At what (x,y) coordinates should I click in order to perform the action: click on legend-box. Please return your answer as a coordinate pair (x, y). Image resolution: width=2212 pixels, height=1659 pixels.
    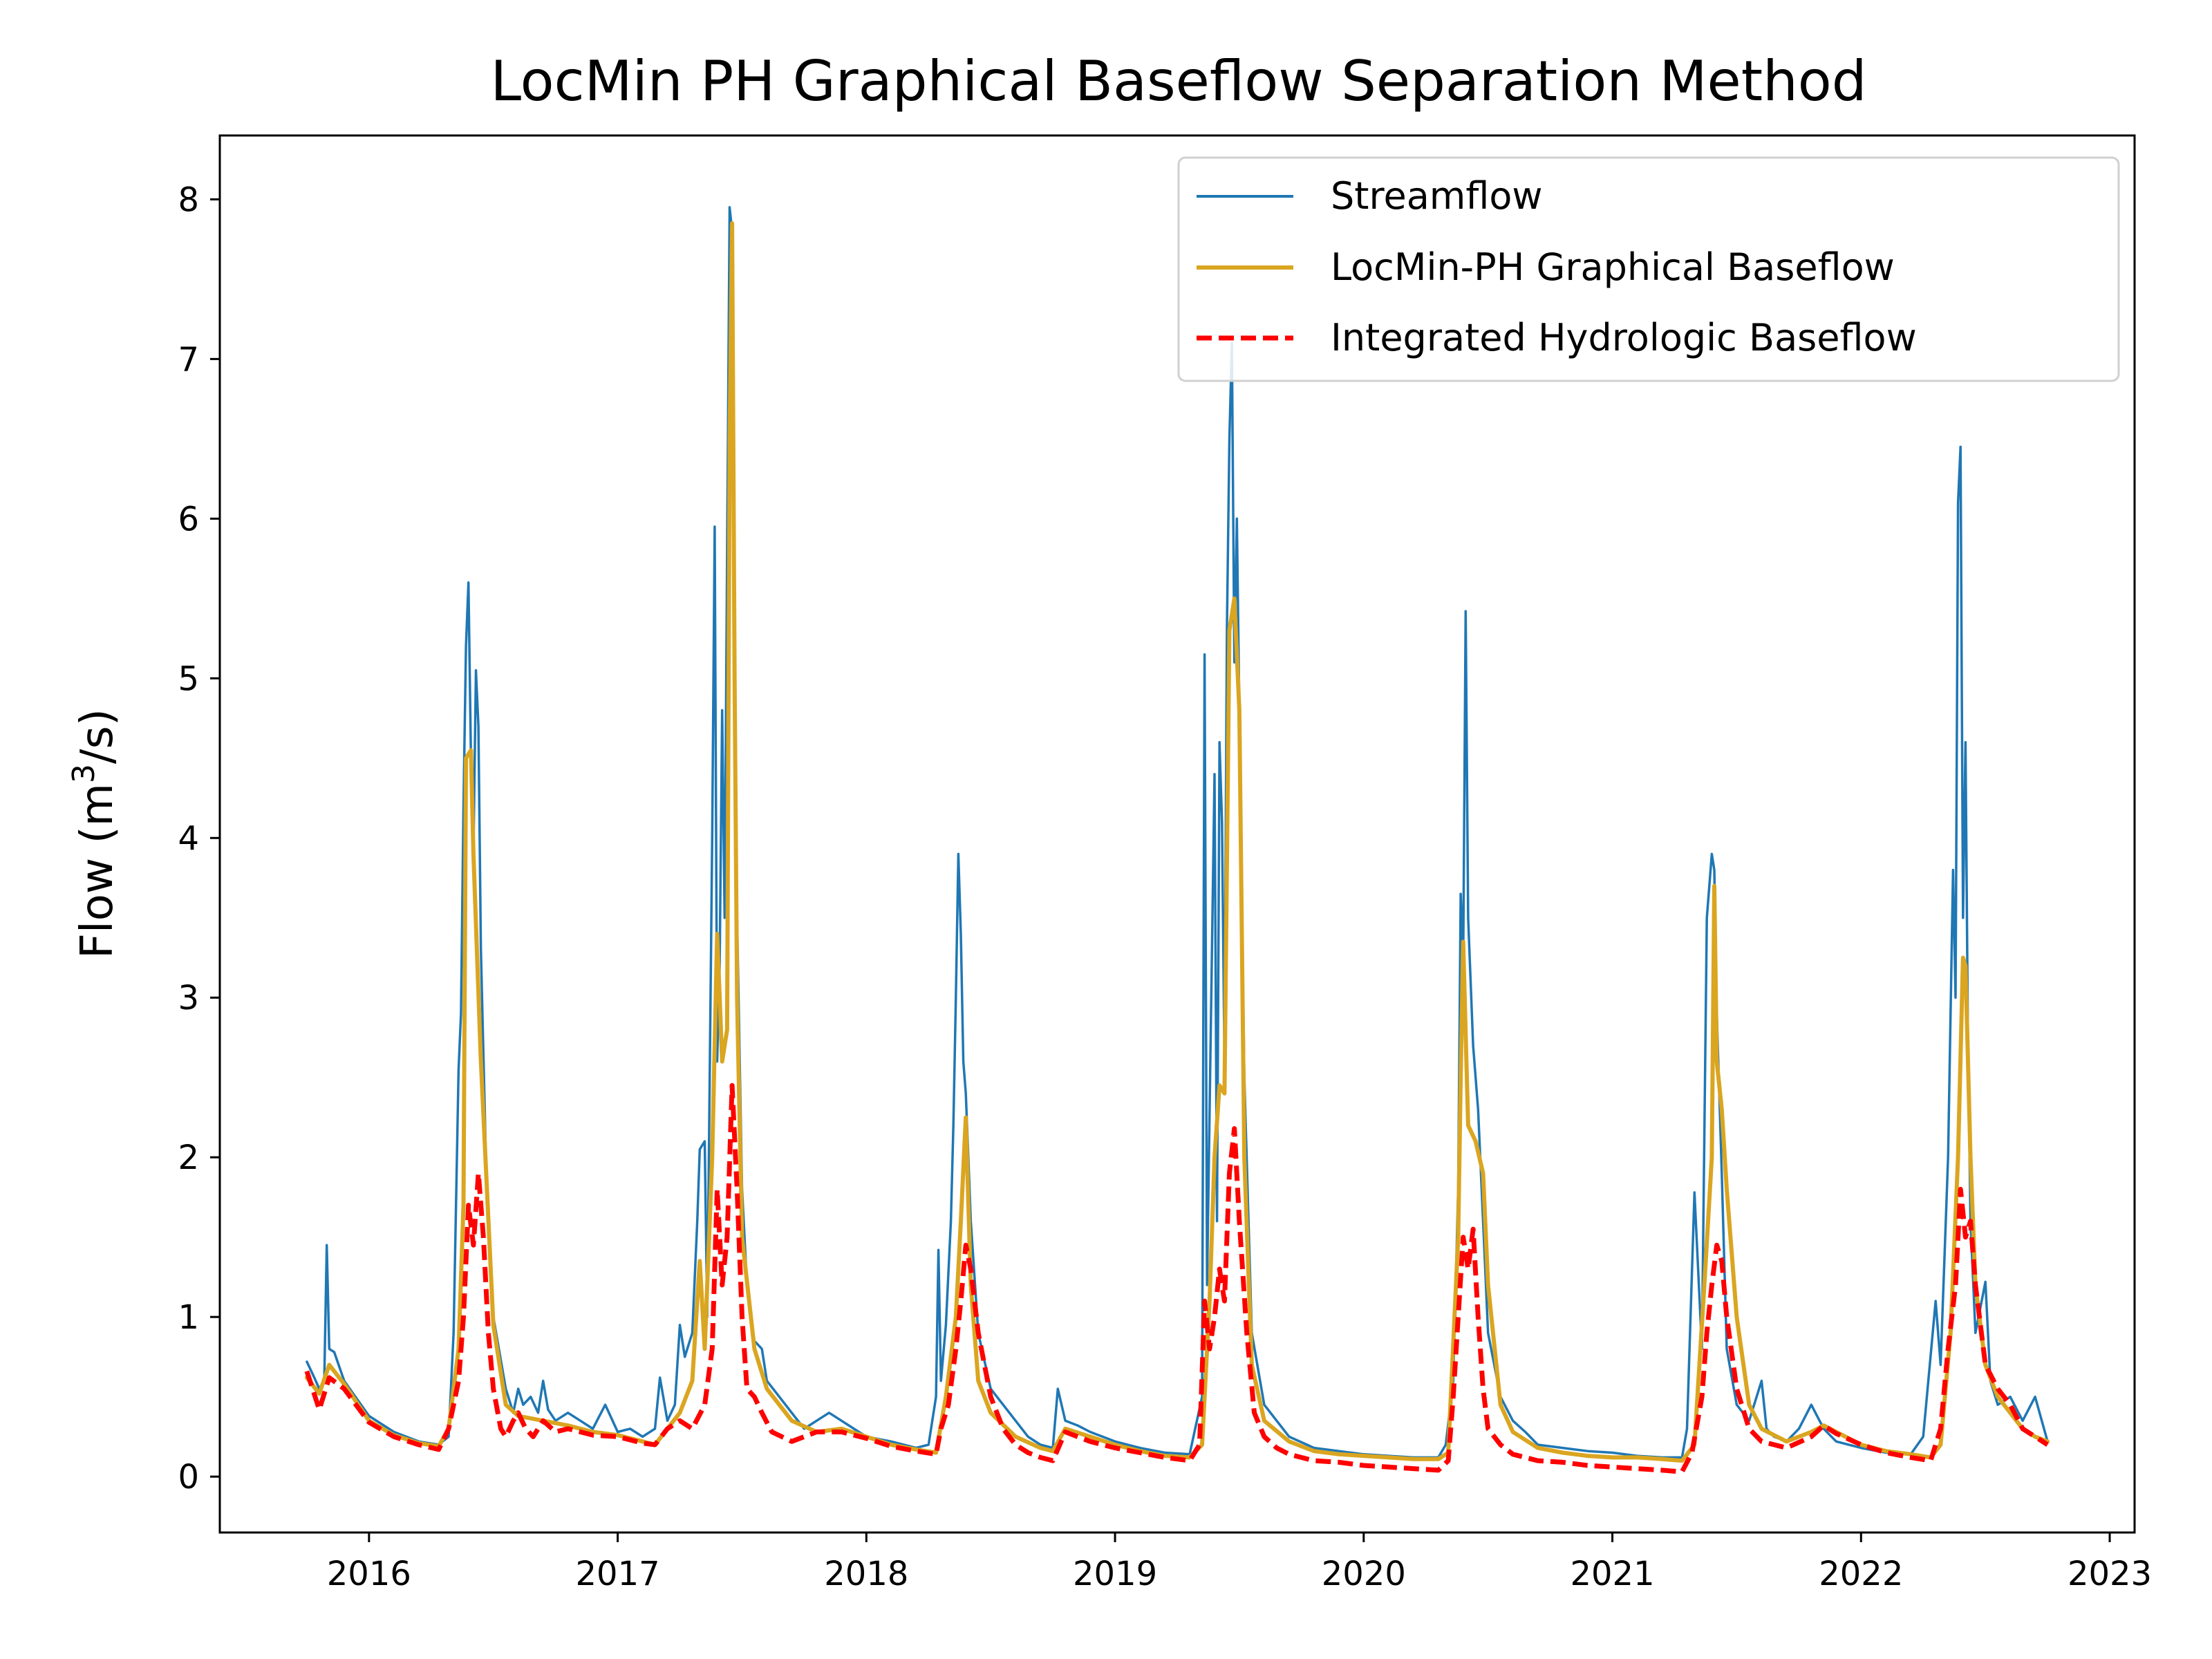
    Looking at the image, I should click on (1648, 269).